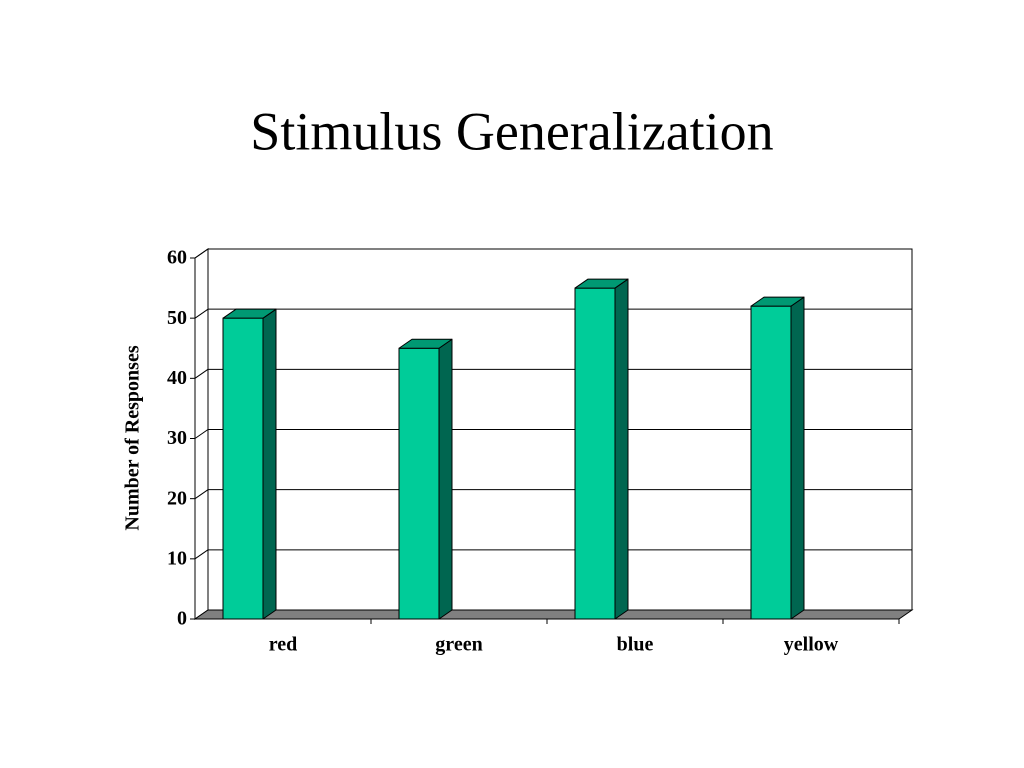 The width and height of the screenshot is (1024, 768). I want to click on y-tick-label: 50, so click(177, 318).